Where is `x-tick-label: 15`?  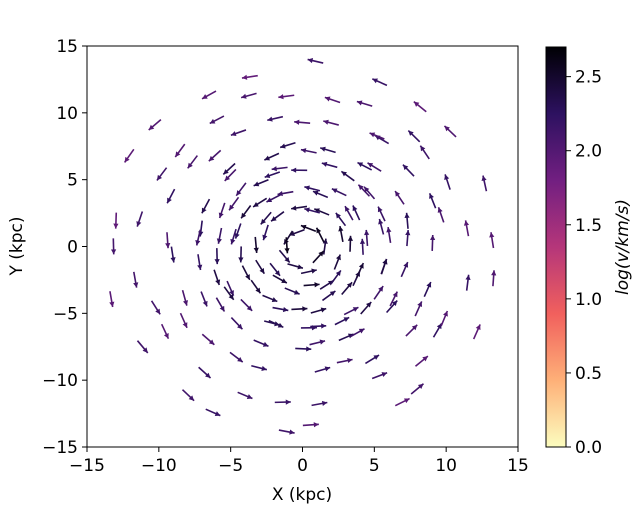 x-tick-label: 15 is located at coordinates (518, 466).